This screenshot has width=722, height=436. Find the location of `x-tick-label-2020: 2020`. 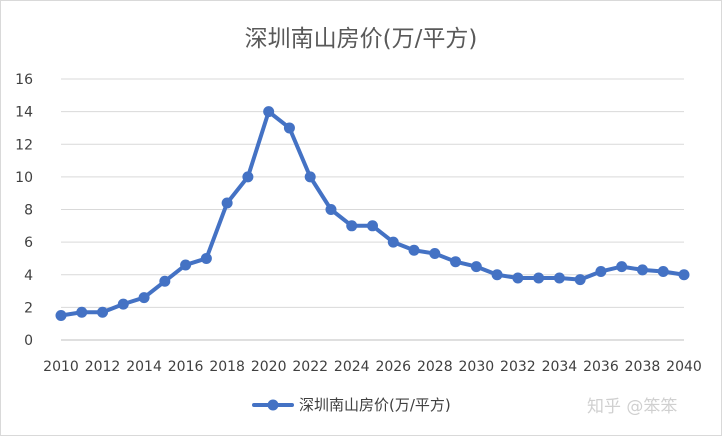

x-tick-label-2020: 2020 is located at coordinates (269, 367).